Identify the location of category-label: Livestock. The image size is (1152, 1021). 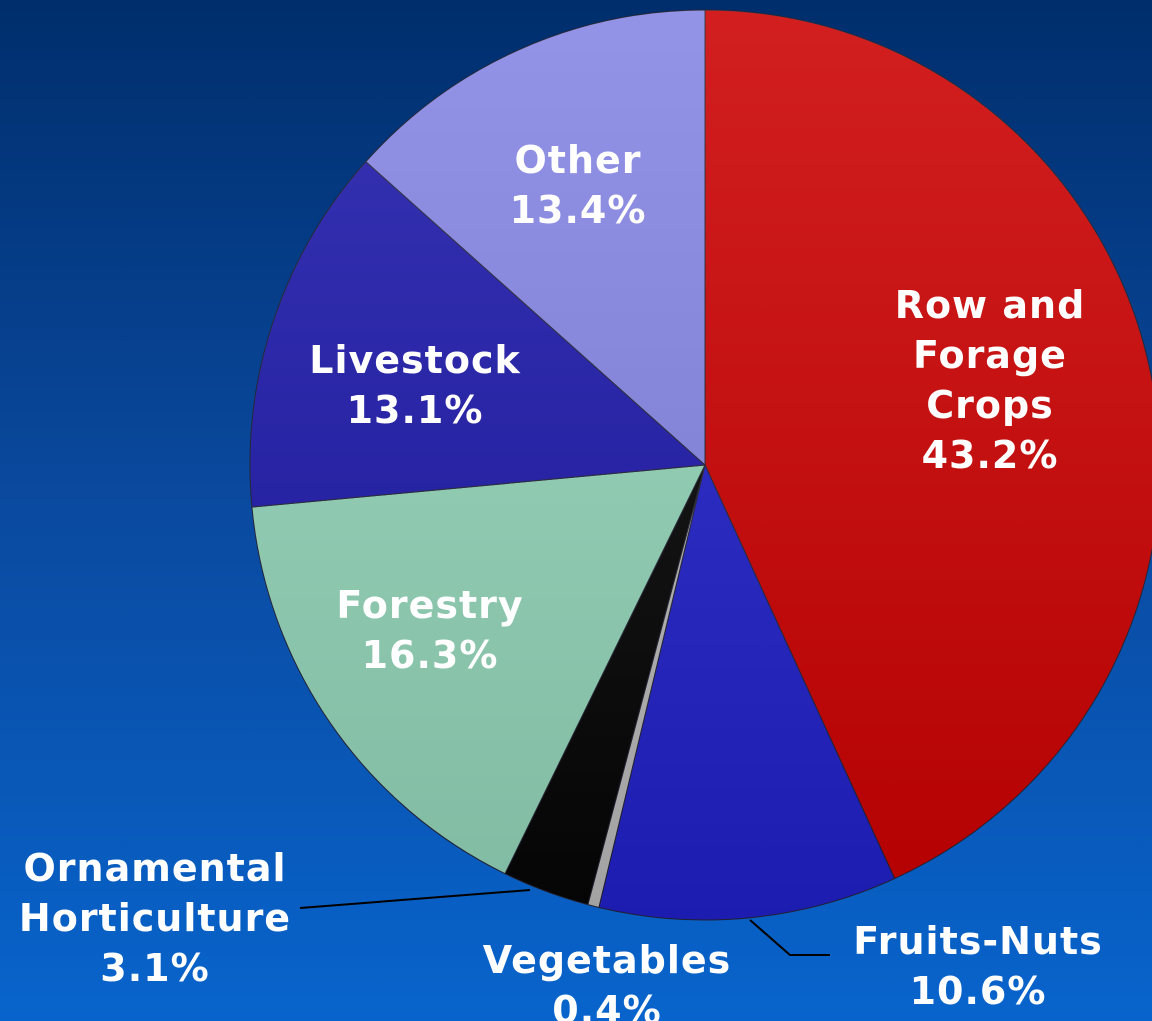
(415, 360).